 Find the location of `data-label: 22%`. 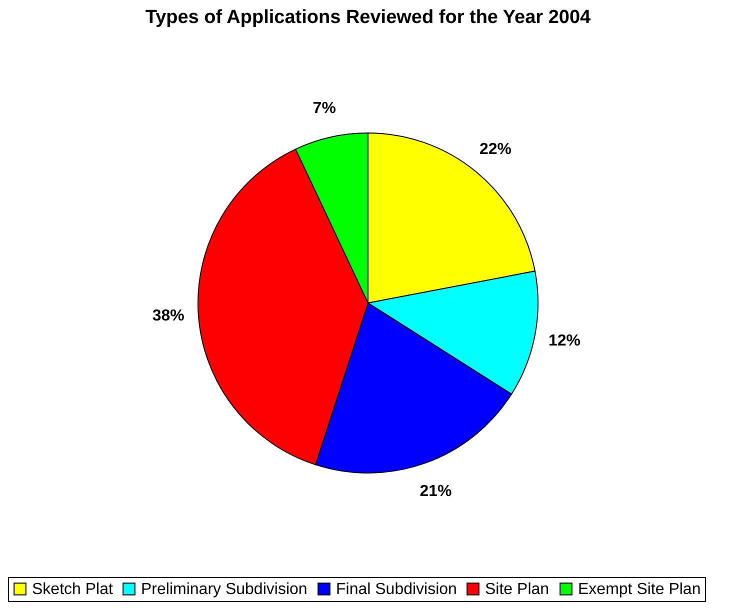

data-label: 22% is located at coordinates (495, 149).